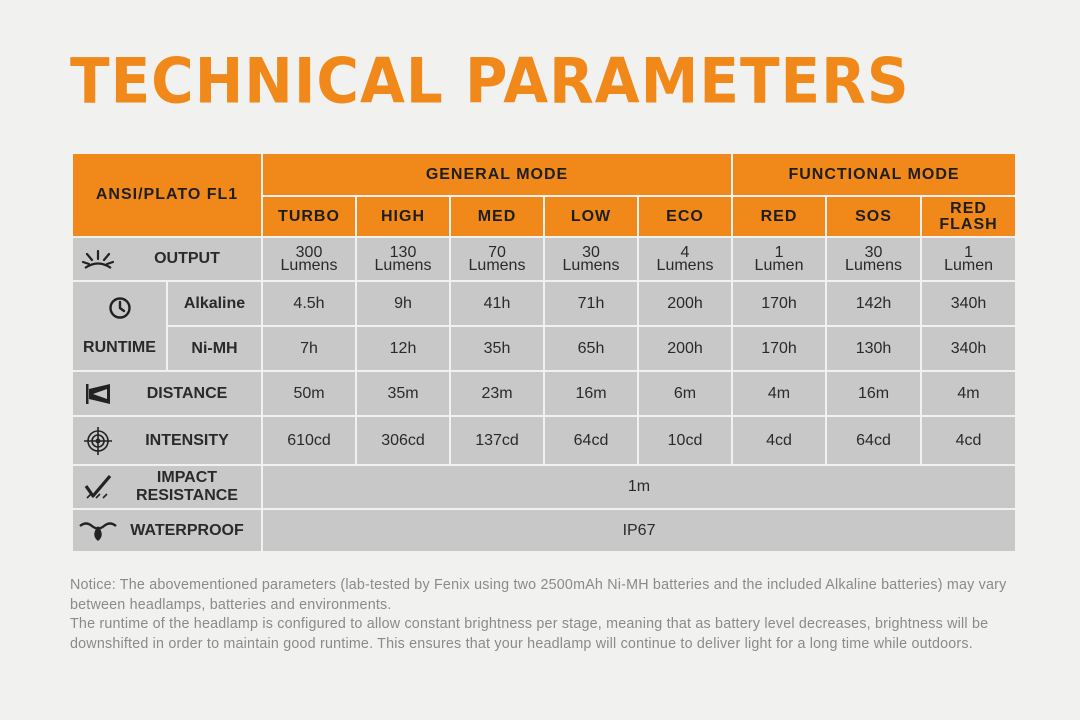 This screenshot has width=1080, height=720. What do you see at coordinates (403, 393) in the screenshot?
I see `distance-value: 35m` at bounding box center [403, 393].